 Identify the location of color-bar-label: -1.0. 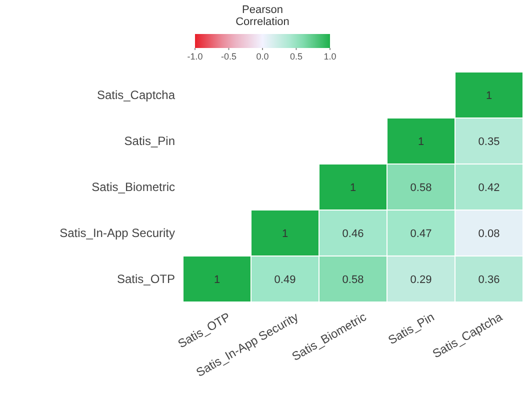
(195, 56).